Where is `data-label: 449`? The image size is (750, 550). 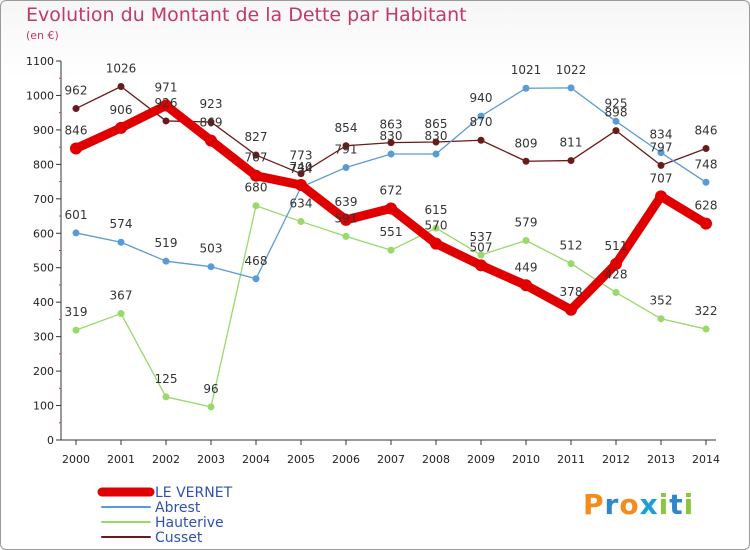
data-label: 449 is located at coordinates (526, 267).